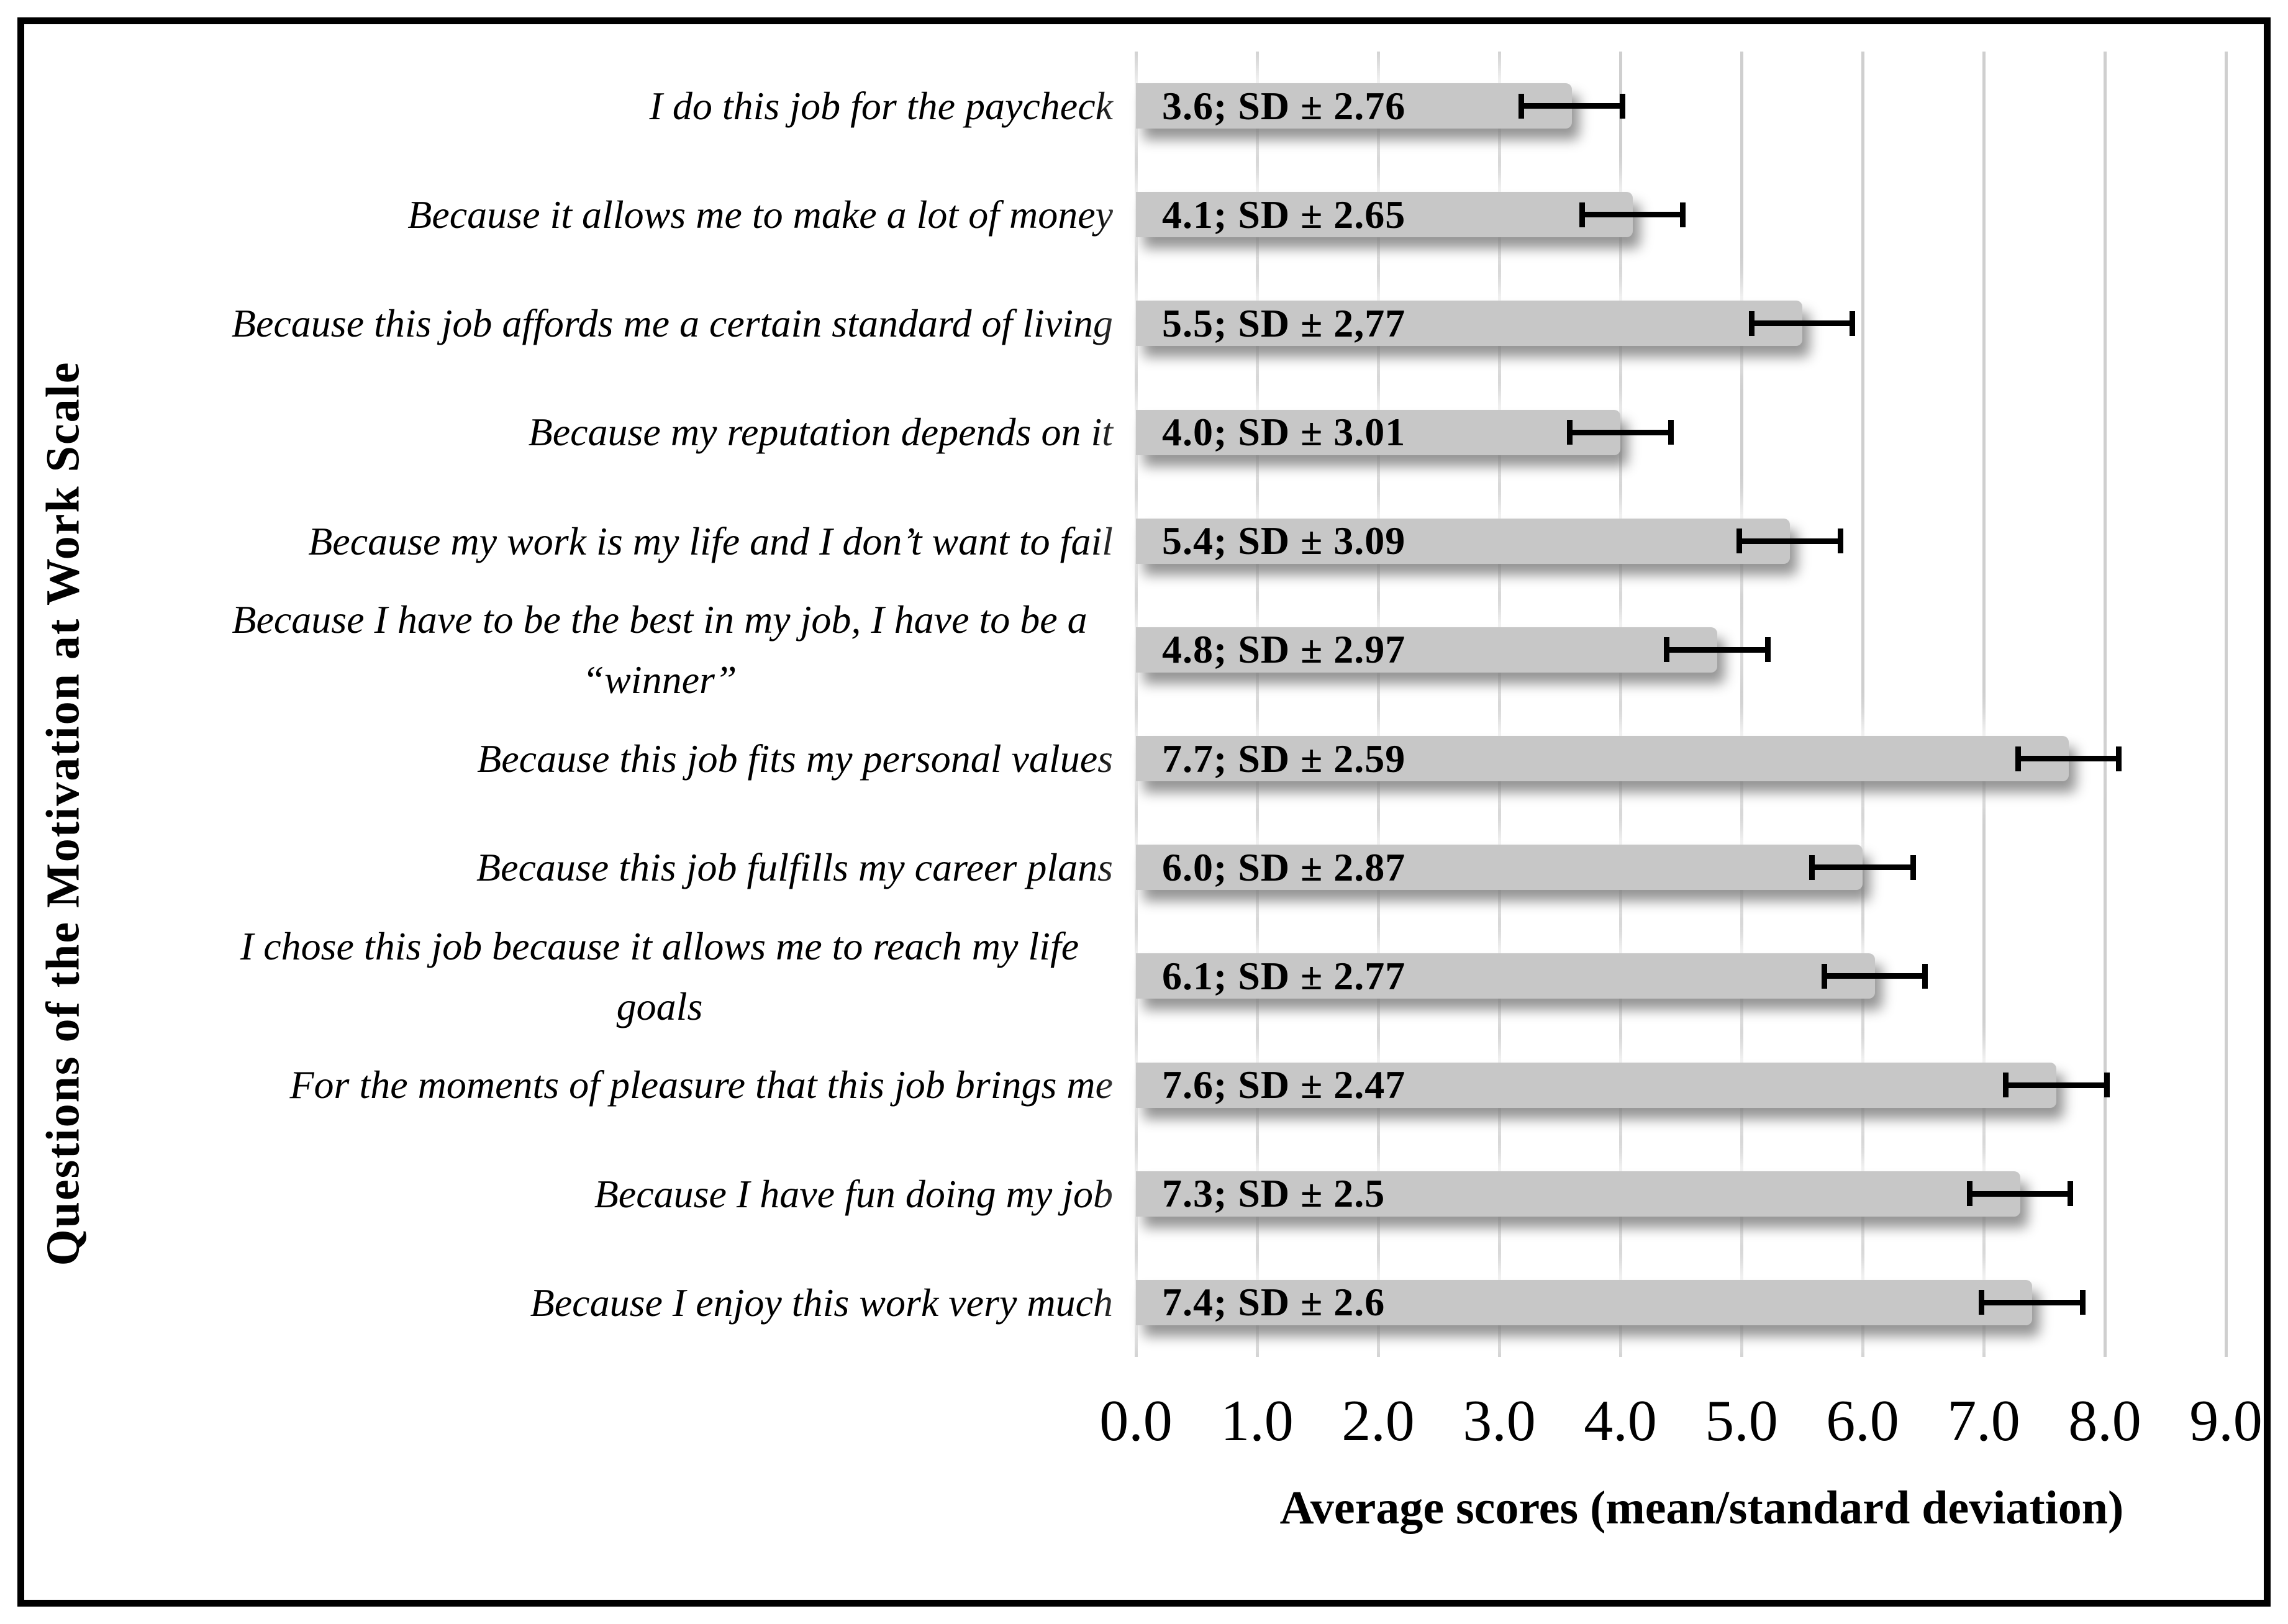 The width and height of the screenshot is (2288, 1624). What do you see at coordinates (1284, 105) in the screenshot?
I see `bar-value-label: 3.6; SD ± 2.76` at bounding box center [1284, 105].